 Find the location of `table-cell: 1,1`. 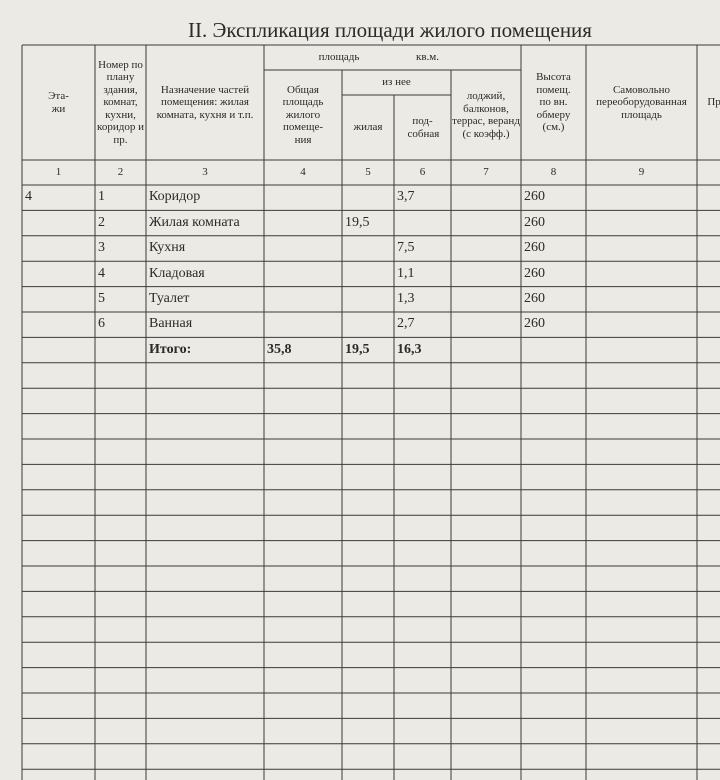

table-cell: 1,1 is located at coordinates (406, 273).